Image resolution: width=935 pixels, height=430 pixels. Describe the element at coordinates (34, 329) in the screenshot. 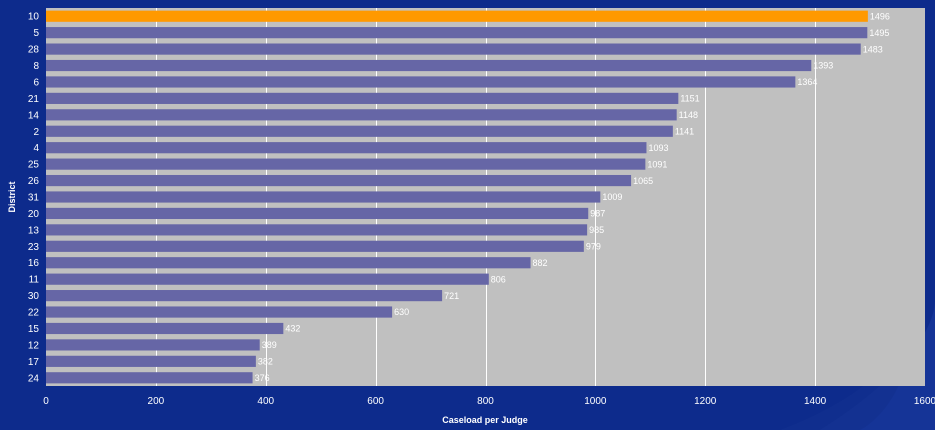

I see `category-label: 15` at that location.